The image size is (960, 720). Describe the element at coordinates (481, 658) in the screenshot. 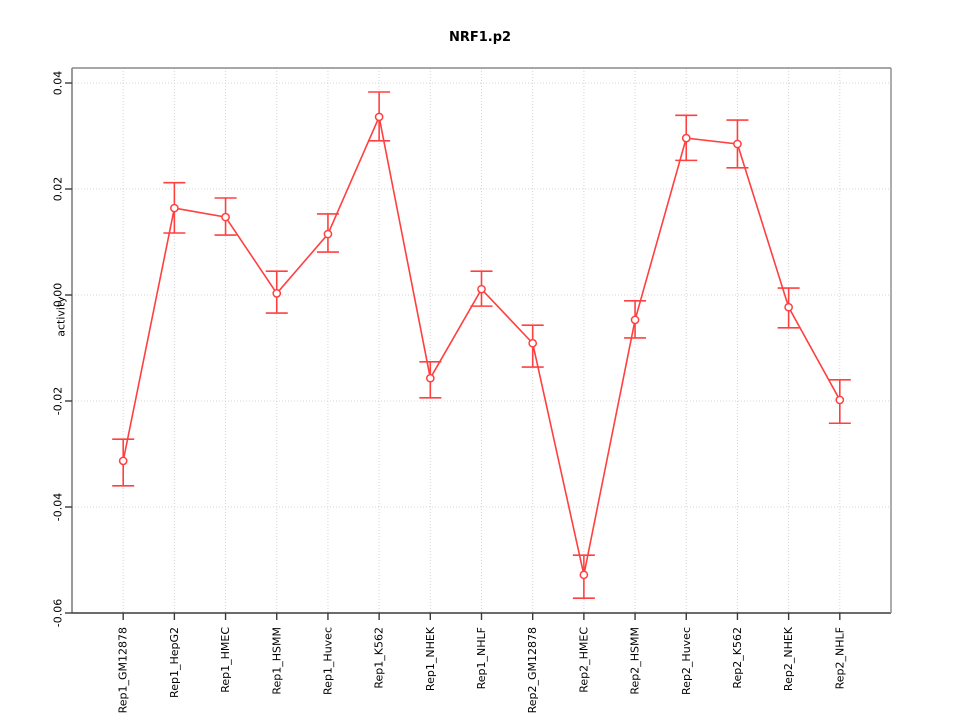

I see `x-axis-tick-label: Rep1_NHLF` at that location.